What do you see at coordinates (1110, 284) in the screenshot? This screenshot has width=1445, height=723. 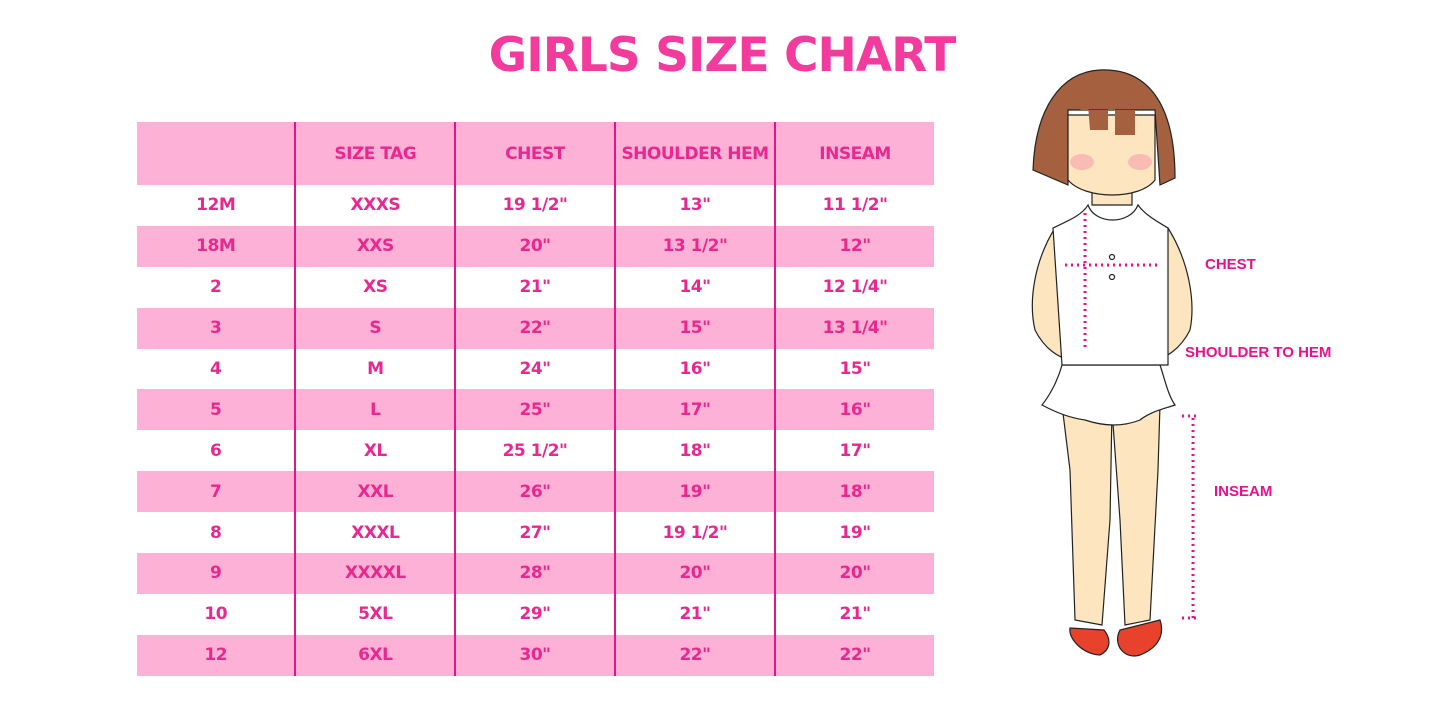 I see `shirt` at bounding box center [1110, 284].